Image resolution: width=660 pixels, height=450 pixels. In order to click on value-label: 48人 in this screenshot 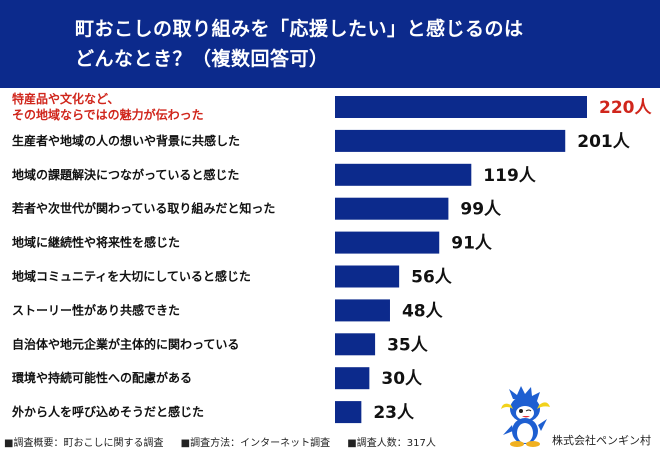, I will do `click(423, 311)`.